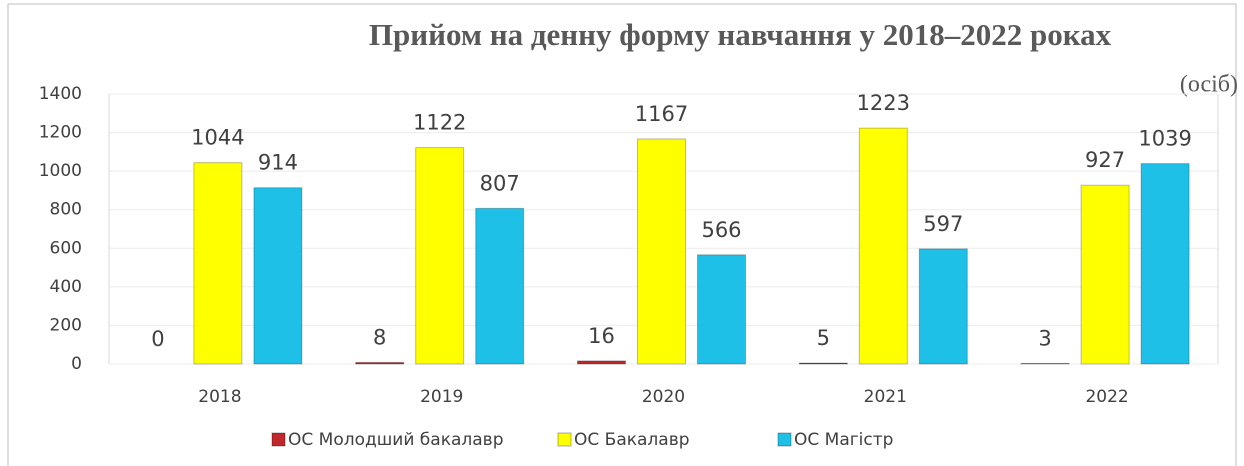 The image size is (1244, 466). Describe the element at coordinates (1106, 397) in the screenshot. I see `x-tick-label: 2022` at that location.